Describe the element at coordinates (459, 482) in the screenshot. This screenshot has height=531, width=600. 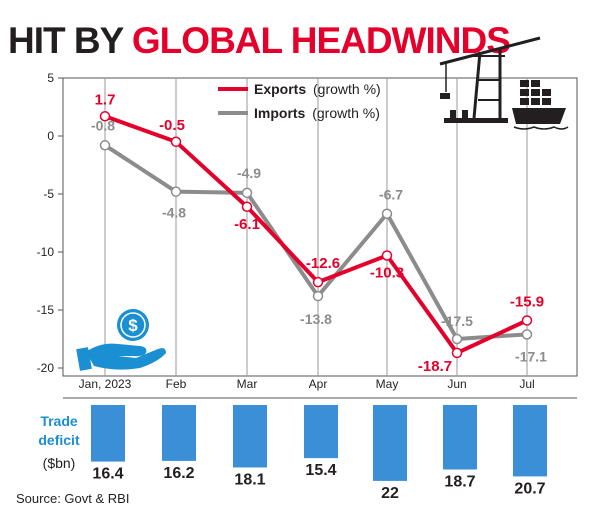
I see `deficit-bar-label: 18.7` at that location.